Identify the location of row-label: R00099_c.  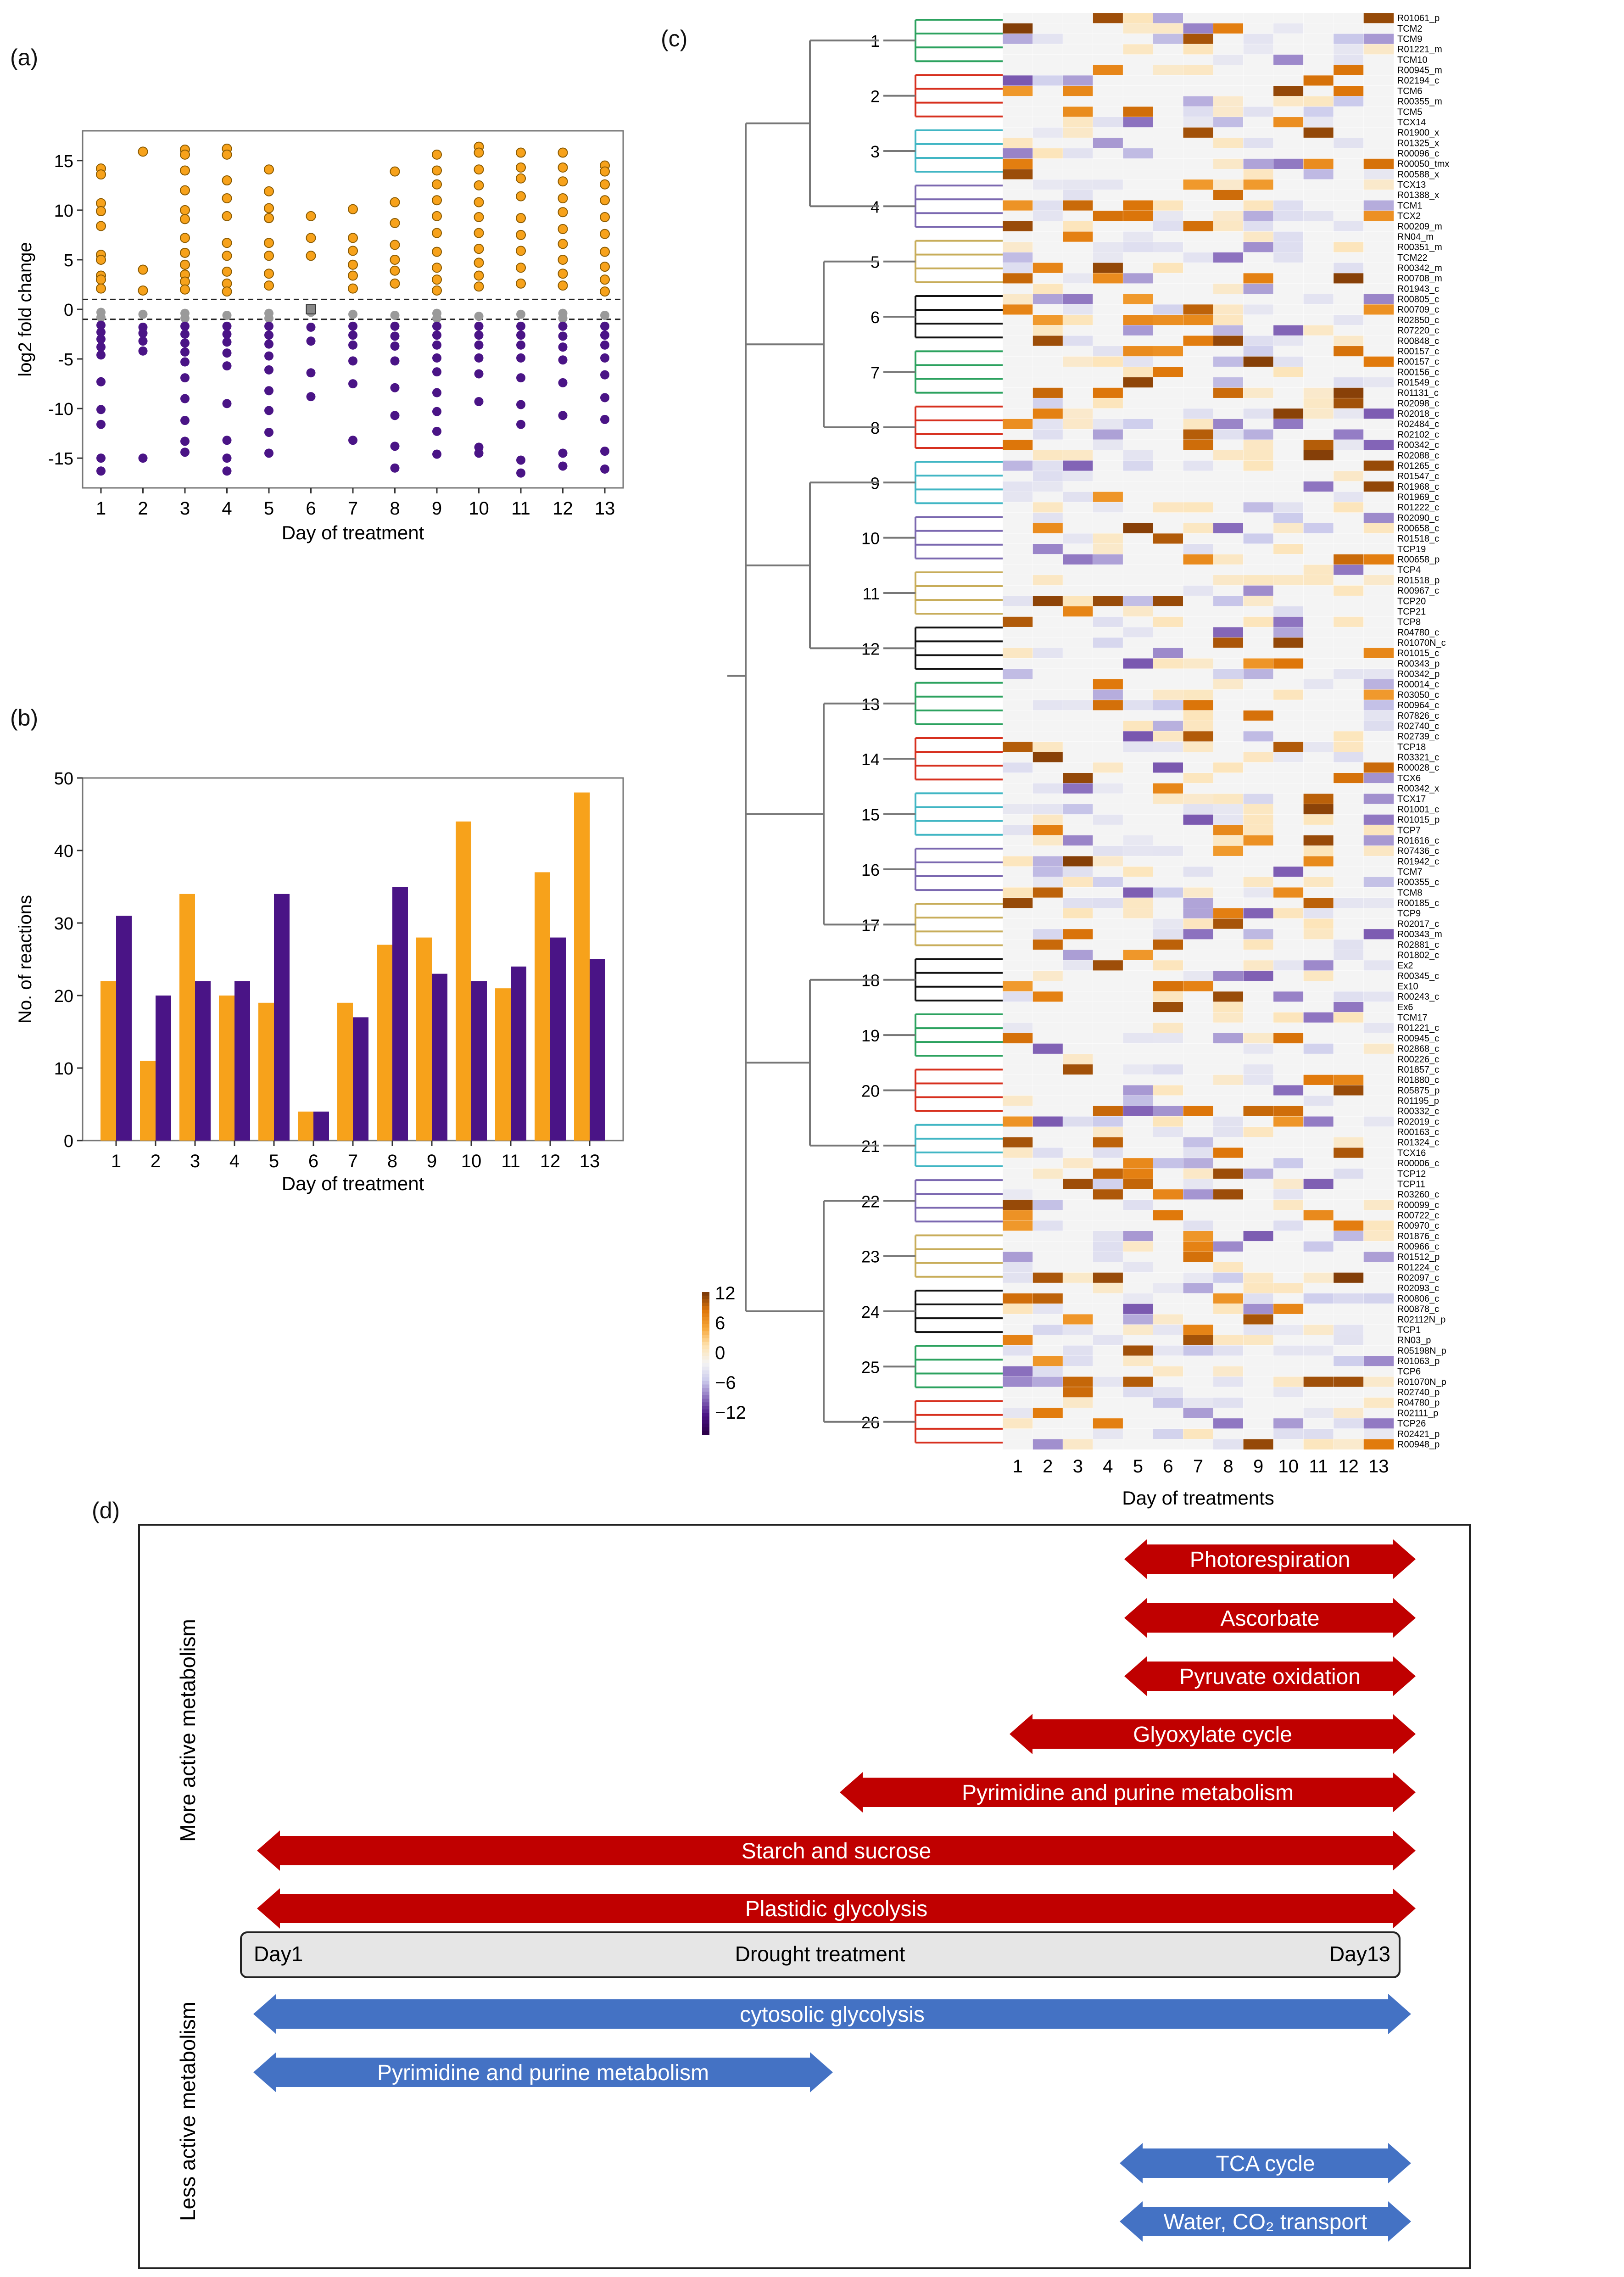
(1418, 1205).